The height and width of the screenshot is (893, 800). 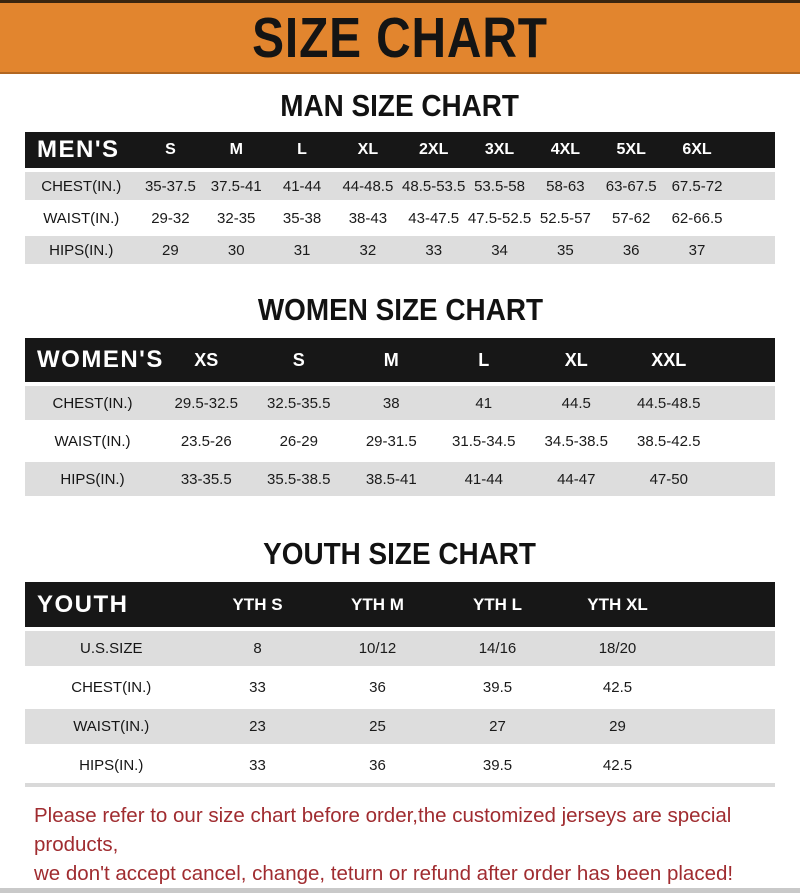 What do you see at coordinates (170, 152) in the screenshot?
I see `size-column-header: S` at bounding box center [170, 152].